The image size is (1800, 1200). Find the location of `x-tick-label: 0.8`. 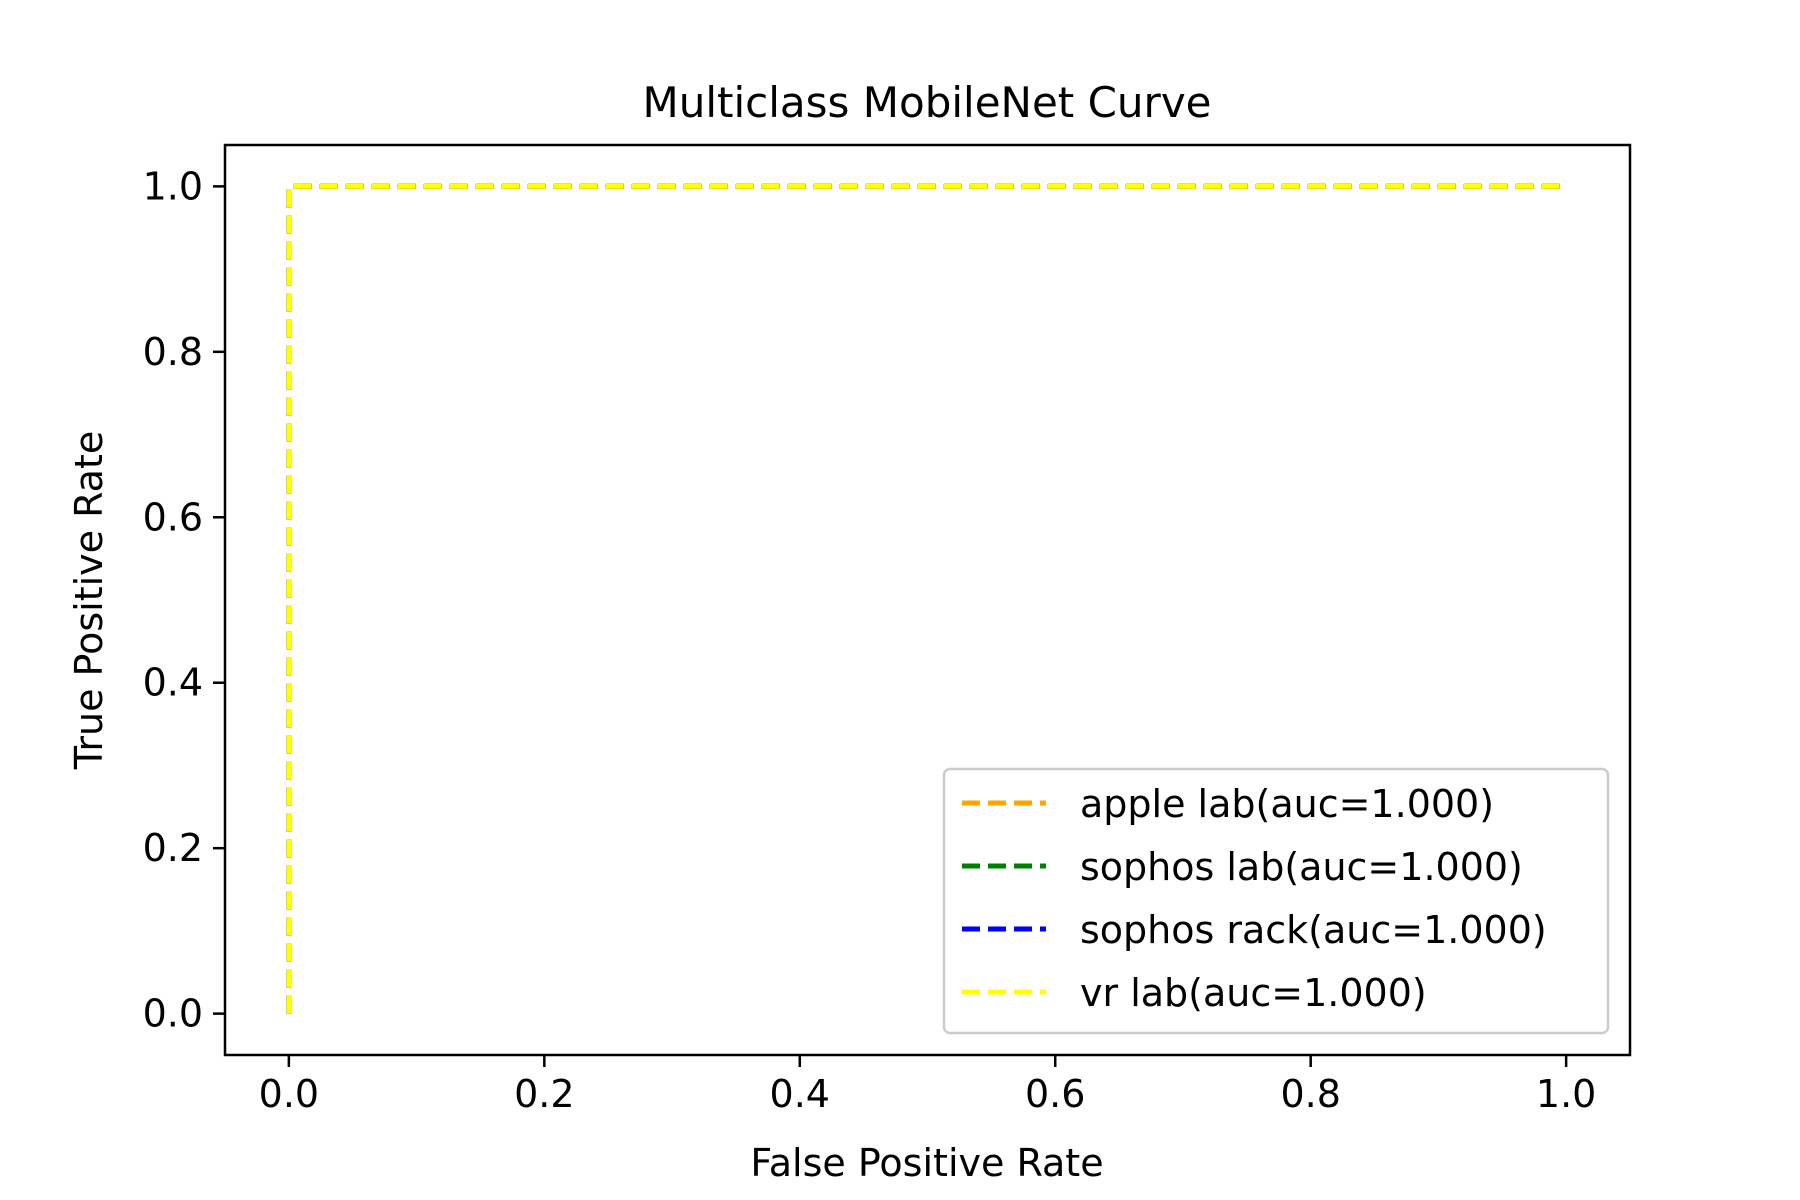

x-tick-label: 0.8 is located at coordinates (1310, 1094).